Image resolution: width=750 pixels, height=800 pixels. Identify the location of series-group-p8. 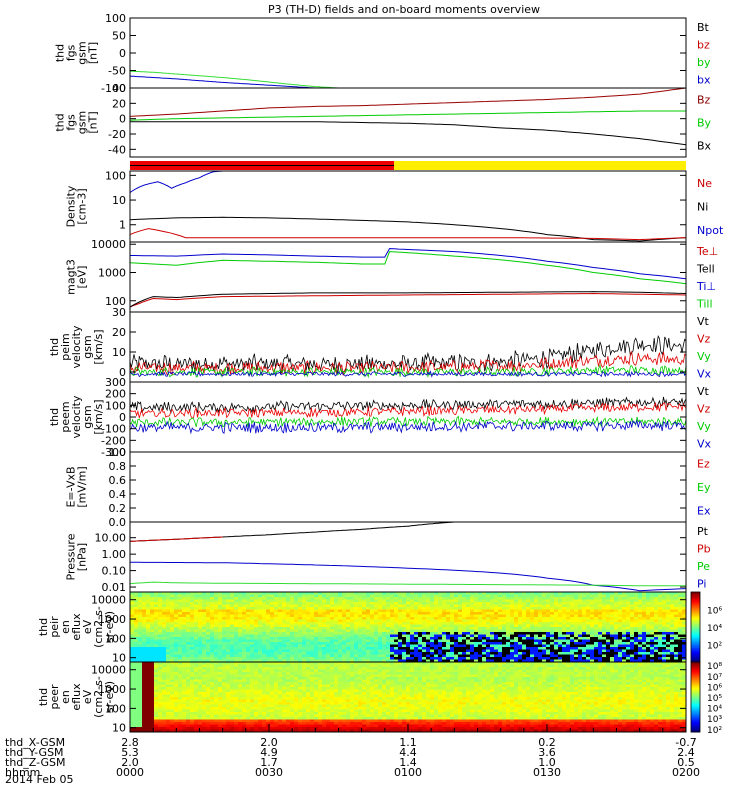
(408, 557).